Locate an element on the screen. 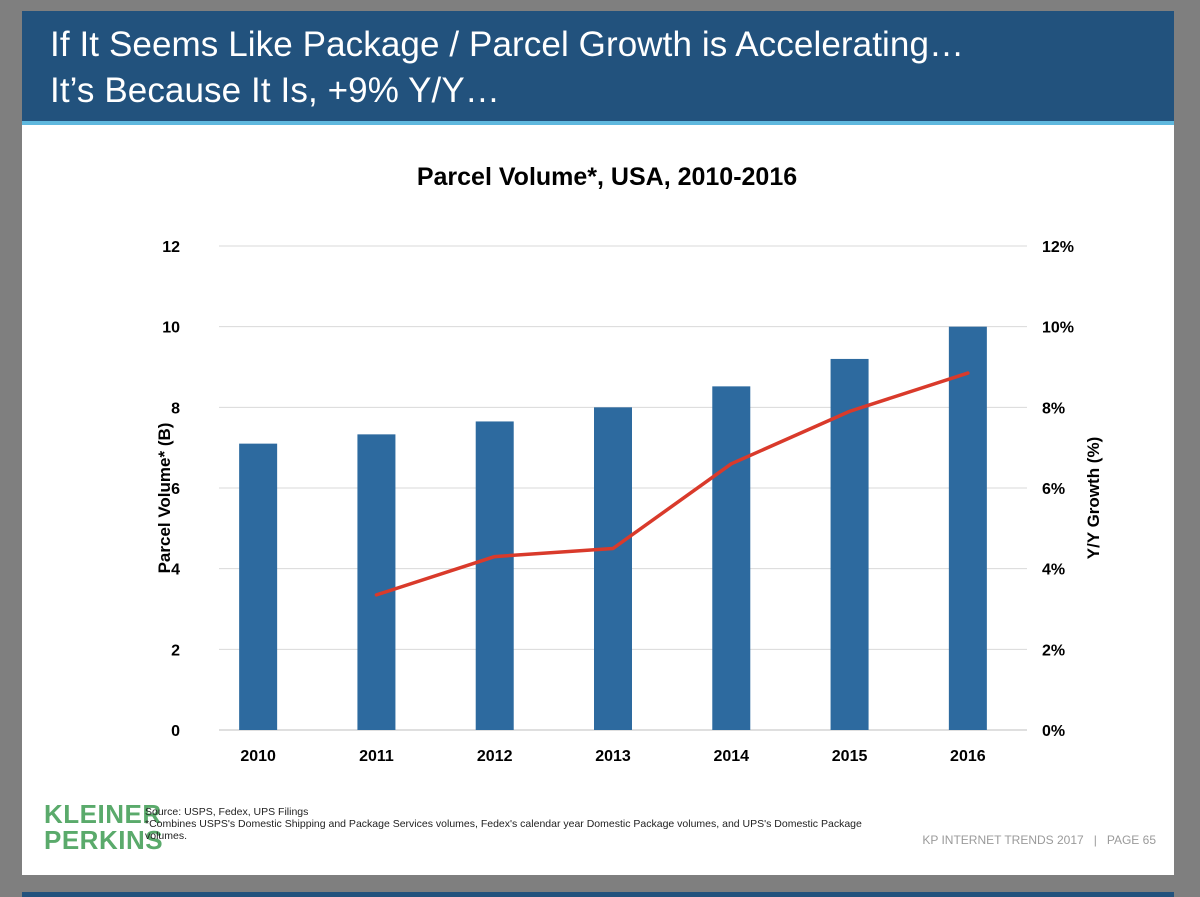 Image resolution: width=1200 pixels, height=897 pixels. footer: KP INTERNET TRENDS 2017 | PAGE 65 is located at coordinates (1039, 840).